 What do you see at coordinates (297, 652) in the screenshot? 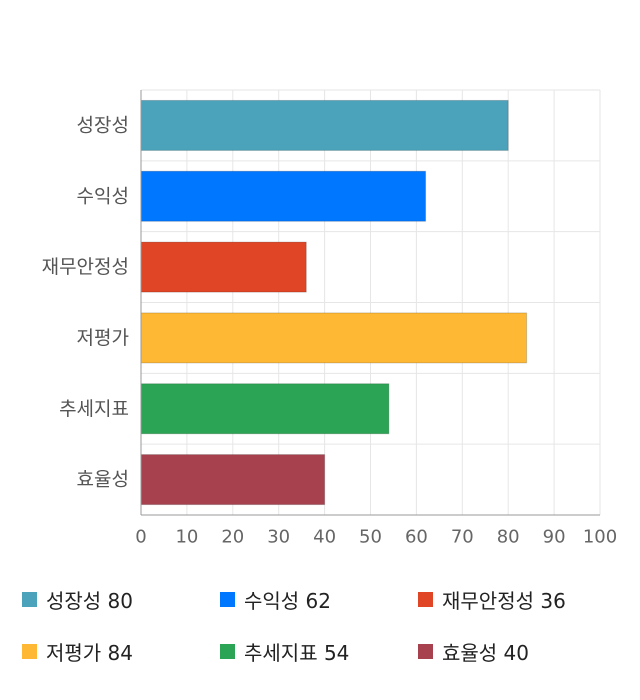
I see `legend-label: 추세지표 54` at bounding box center [297, 652].